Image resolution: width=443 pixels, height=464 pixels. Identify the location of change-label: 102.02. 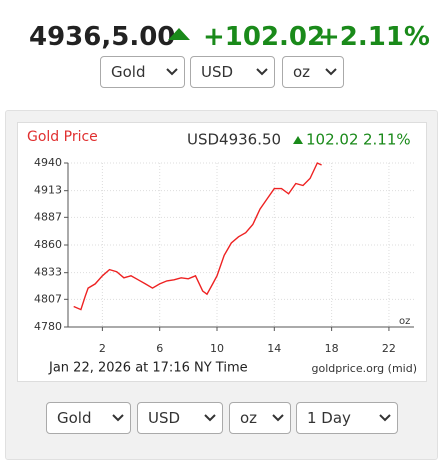
(332, 140).